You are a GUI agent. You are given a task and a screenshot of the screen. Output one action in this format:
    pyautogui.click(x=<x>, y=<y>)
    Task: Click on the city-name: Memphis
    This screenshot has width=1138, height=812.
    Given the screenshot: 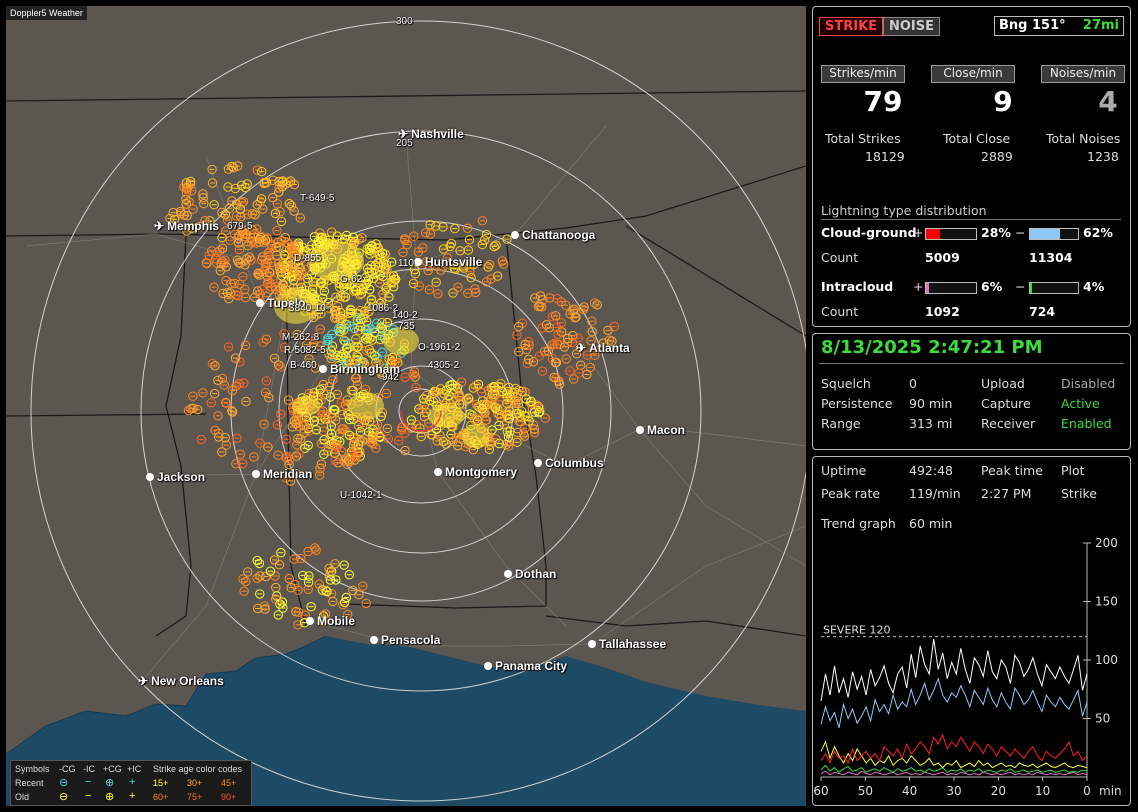 What is the action you would take?
    pyautogui.click(x=193, y=226)
    